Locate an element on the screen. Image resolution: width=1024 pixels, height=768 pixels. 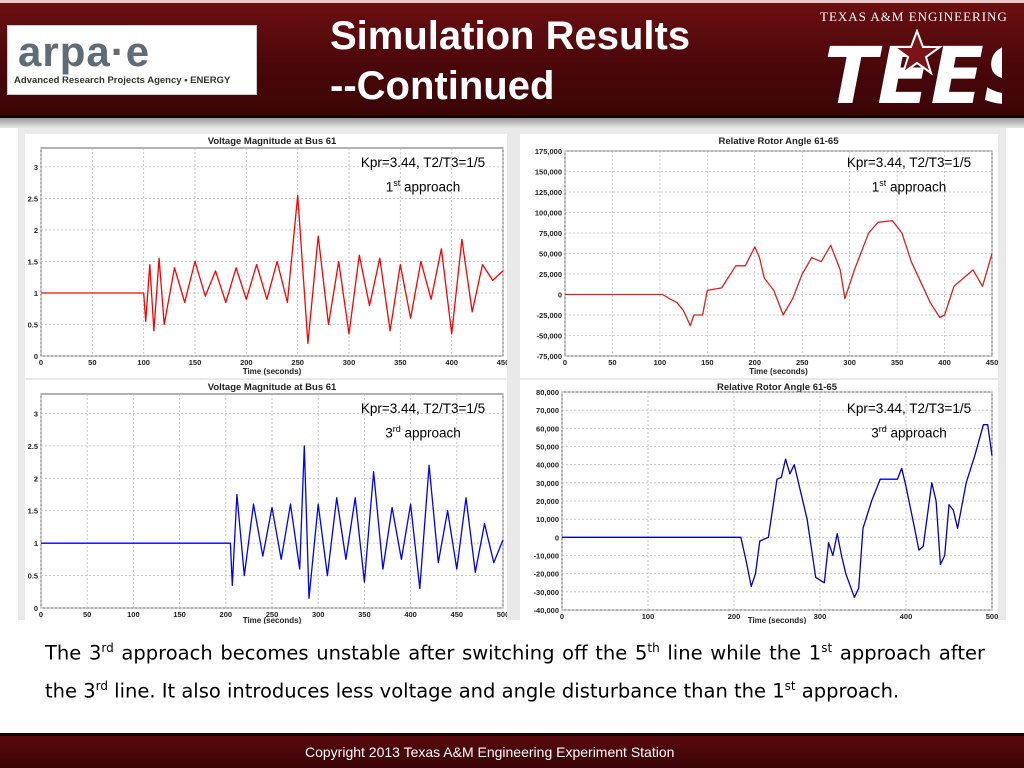
y-tick-label: 100,000 is located at coordinates (548, 213).